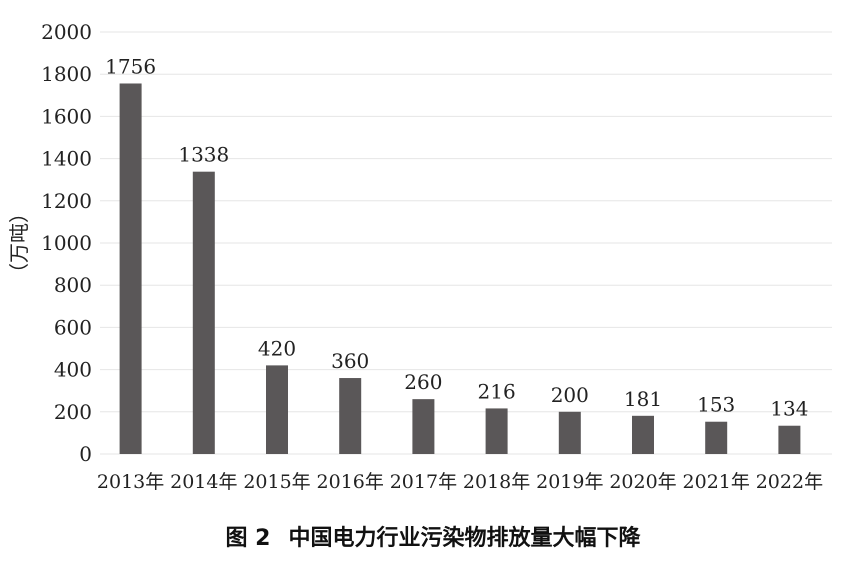 The height and width of the screenshot is (572, 866). I want to click on data-label: 216, so click(497, 391).